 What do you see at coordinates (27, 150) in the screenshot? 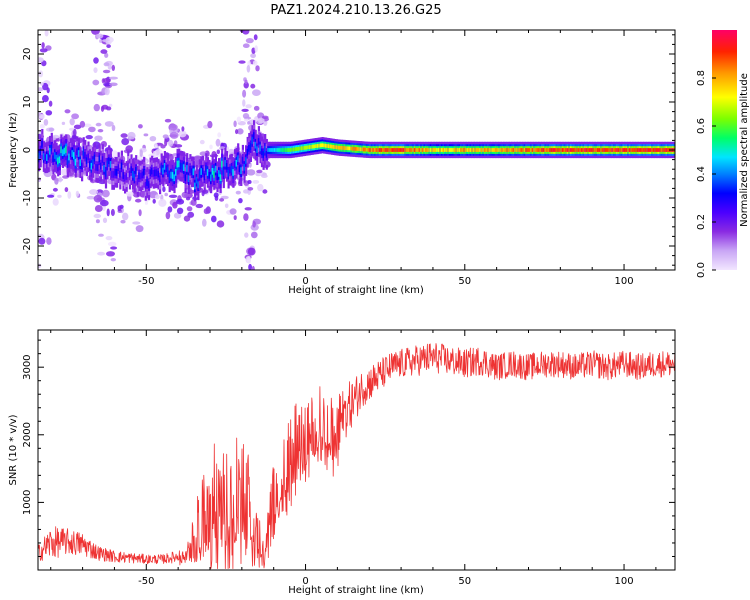
I see `y-tick-label: 0` at bounding box center [27, 150].